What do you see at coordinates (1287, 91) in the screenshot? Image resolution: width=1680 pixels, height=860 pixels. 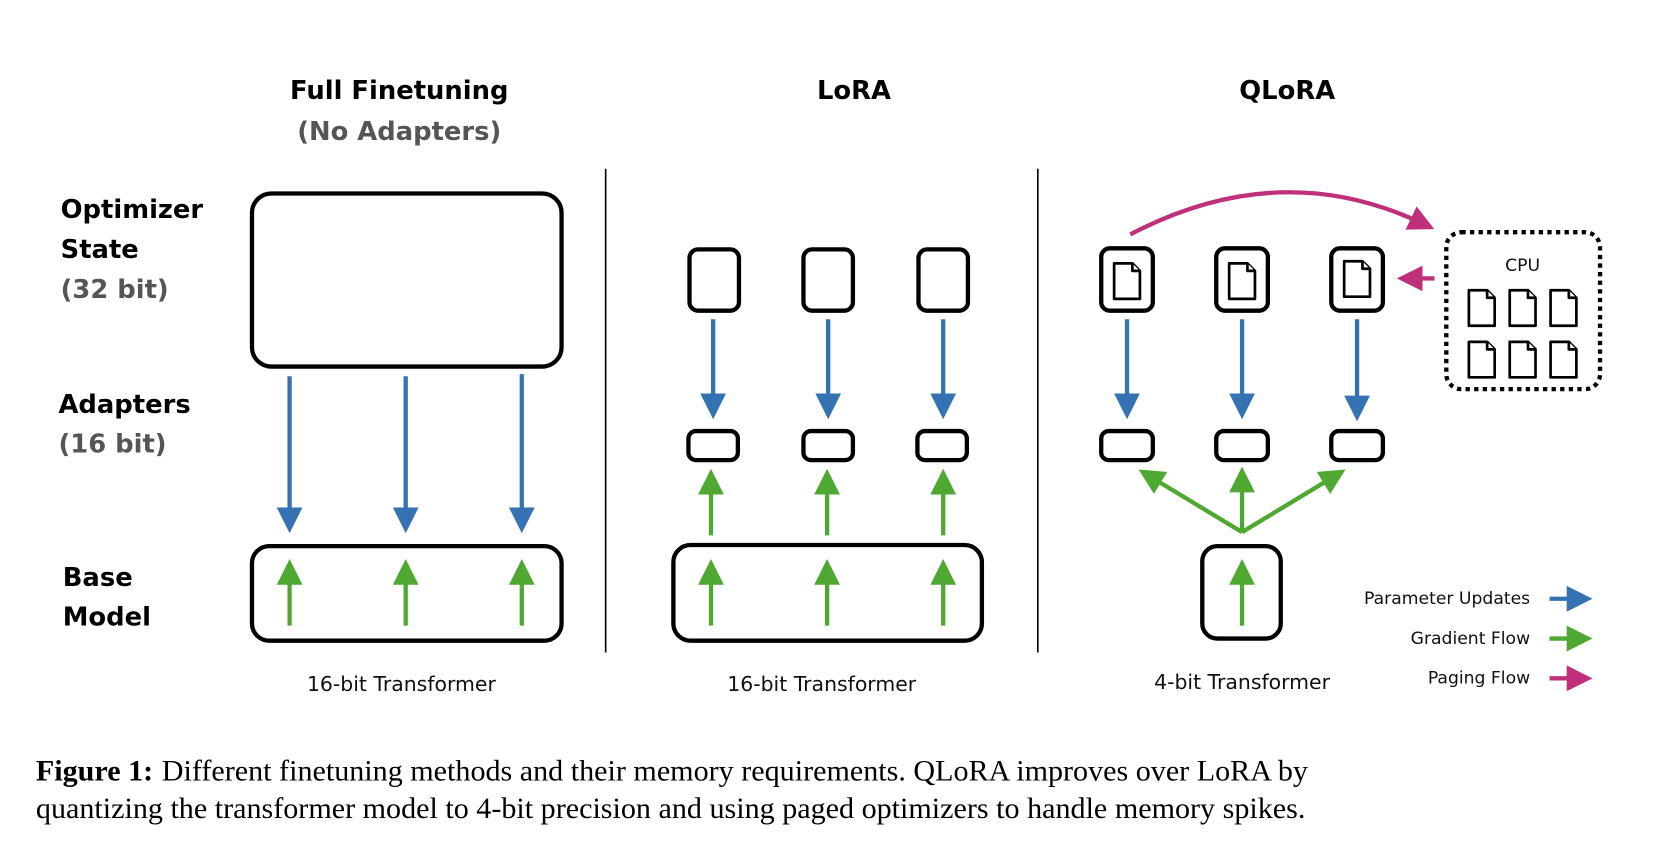 I see `qlora-title: QLoRA` at bounding box center [1287, 91].